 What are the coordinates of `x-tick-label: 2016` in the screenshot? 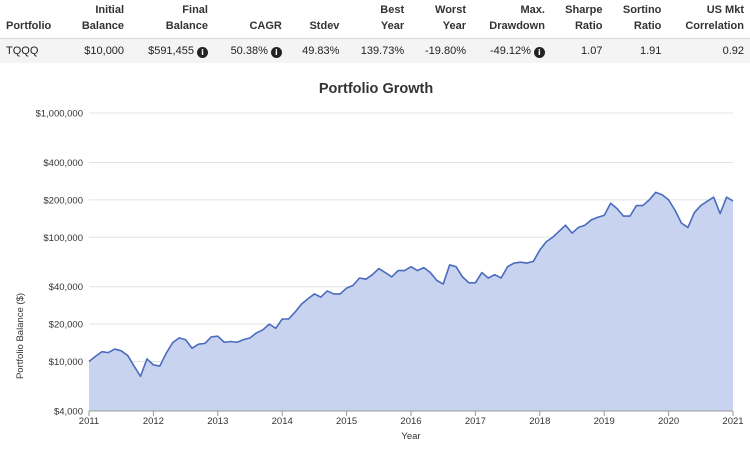 It's located at (410, 421).